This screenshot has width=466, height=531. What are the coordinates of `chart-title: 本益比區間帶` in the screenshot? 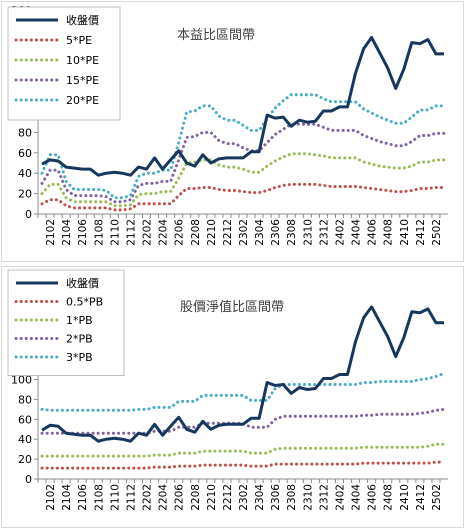 It's located at (216, 35).